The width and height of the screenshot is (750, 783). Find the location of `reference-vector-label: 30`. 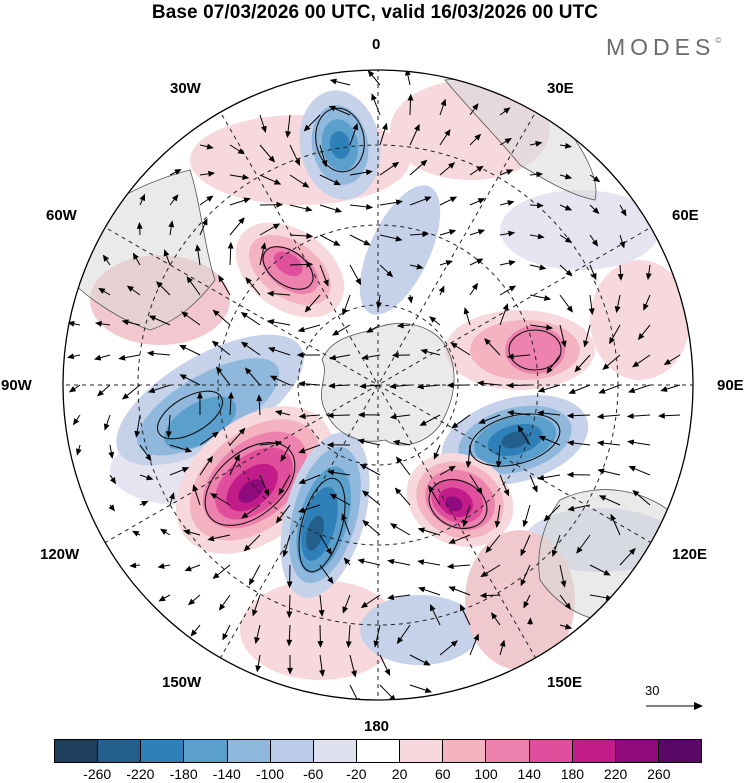

reference-vector-label: 30 is located at coordinates (652, 690).